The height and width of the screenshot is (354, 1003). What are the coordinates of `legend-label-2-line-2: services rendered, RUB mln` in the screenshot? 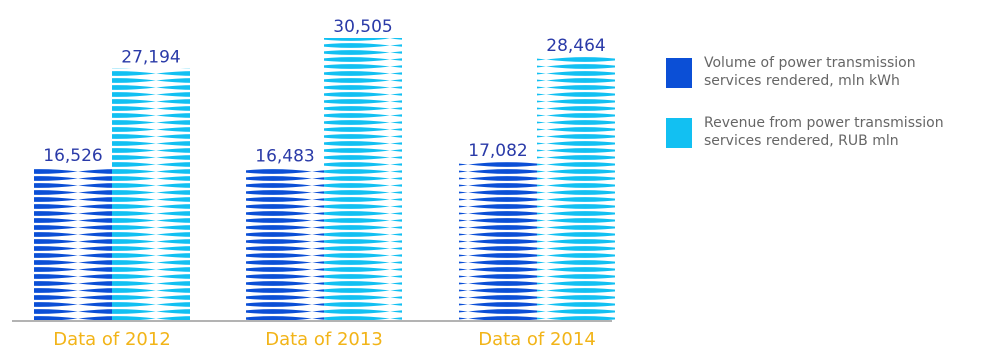 It's located at (801, 141).